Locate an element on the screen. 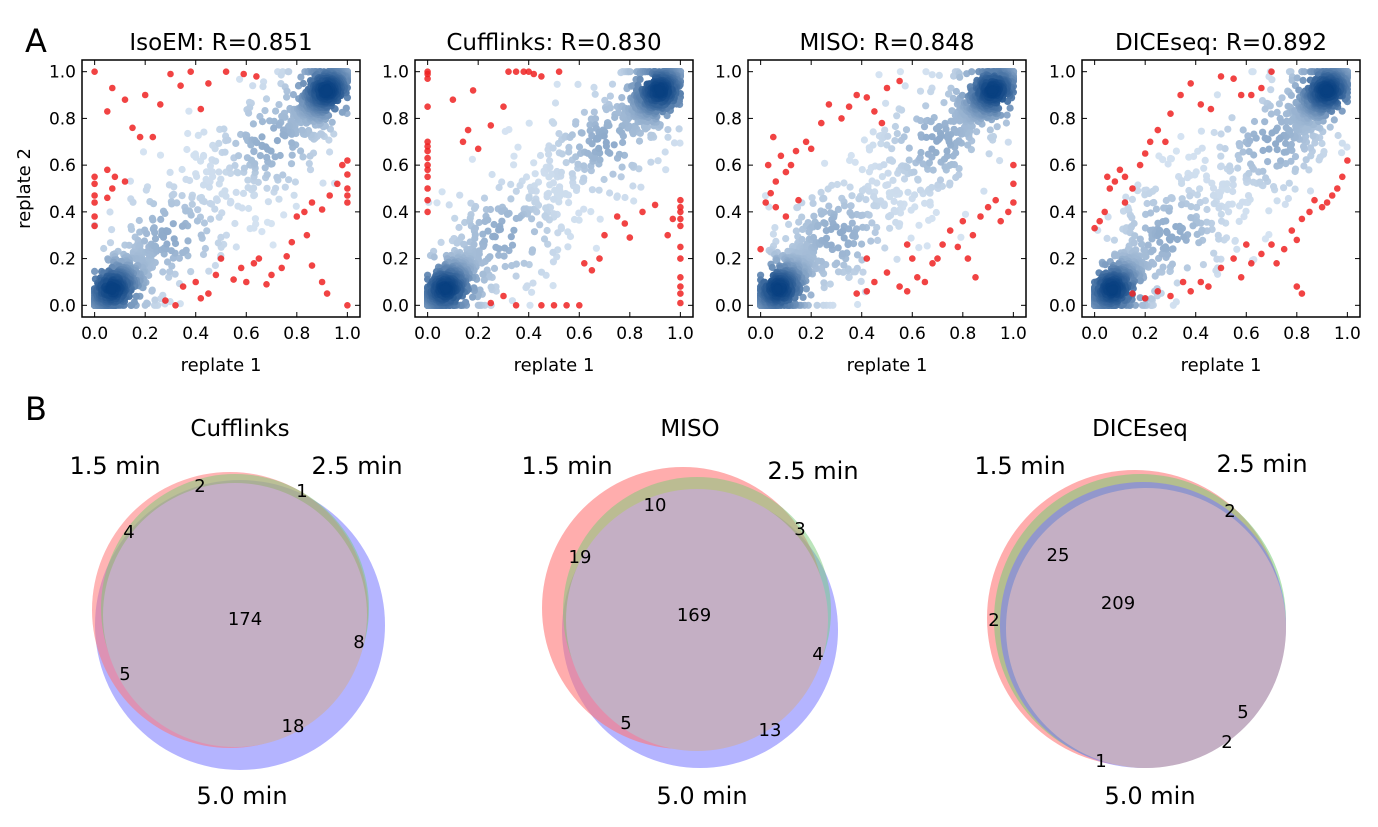  y-tick-label: 0.8 is located at coordinates (728, 119).